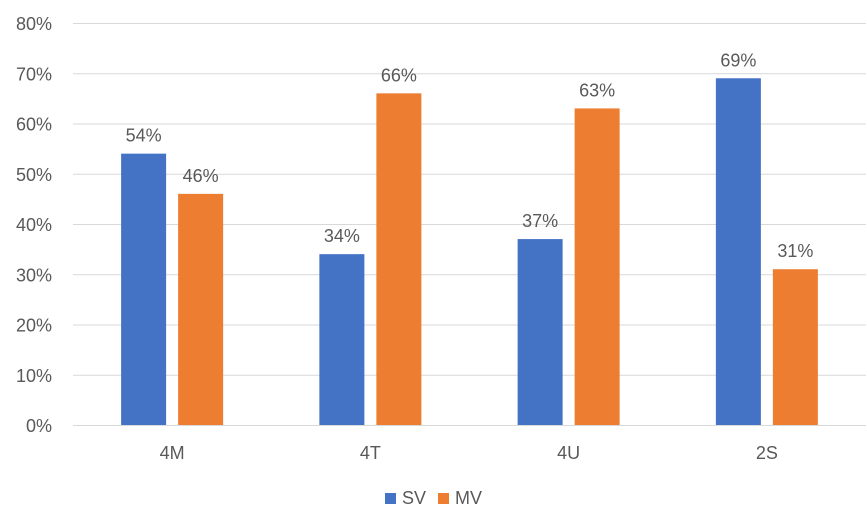 The height and width of the screenshot is (514, 867). I want to click on y-axis-tick-labels: 0% 10% 20% 30% 40% 50% 60% 70% 80%, so click(34, 225).